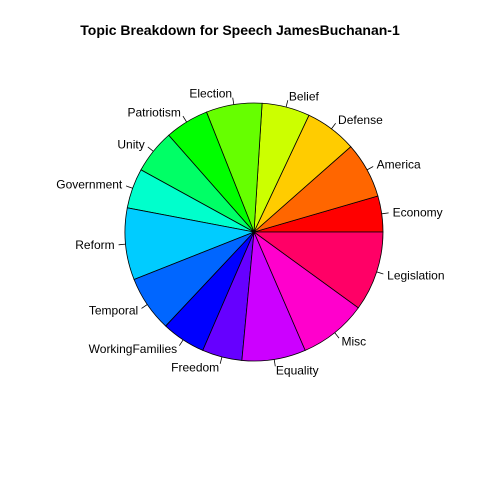  What do you see at coordinates (380, 273) in the screenshot?
I see `pie-tick-legislation` at bounding box center [380, 273].